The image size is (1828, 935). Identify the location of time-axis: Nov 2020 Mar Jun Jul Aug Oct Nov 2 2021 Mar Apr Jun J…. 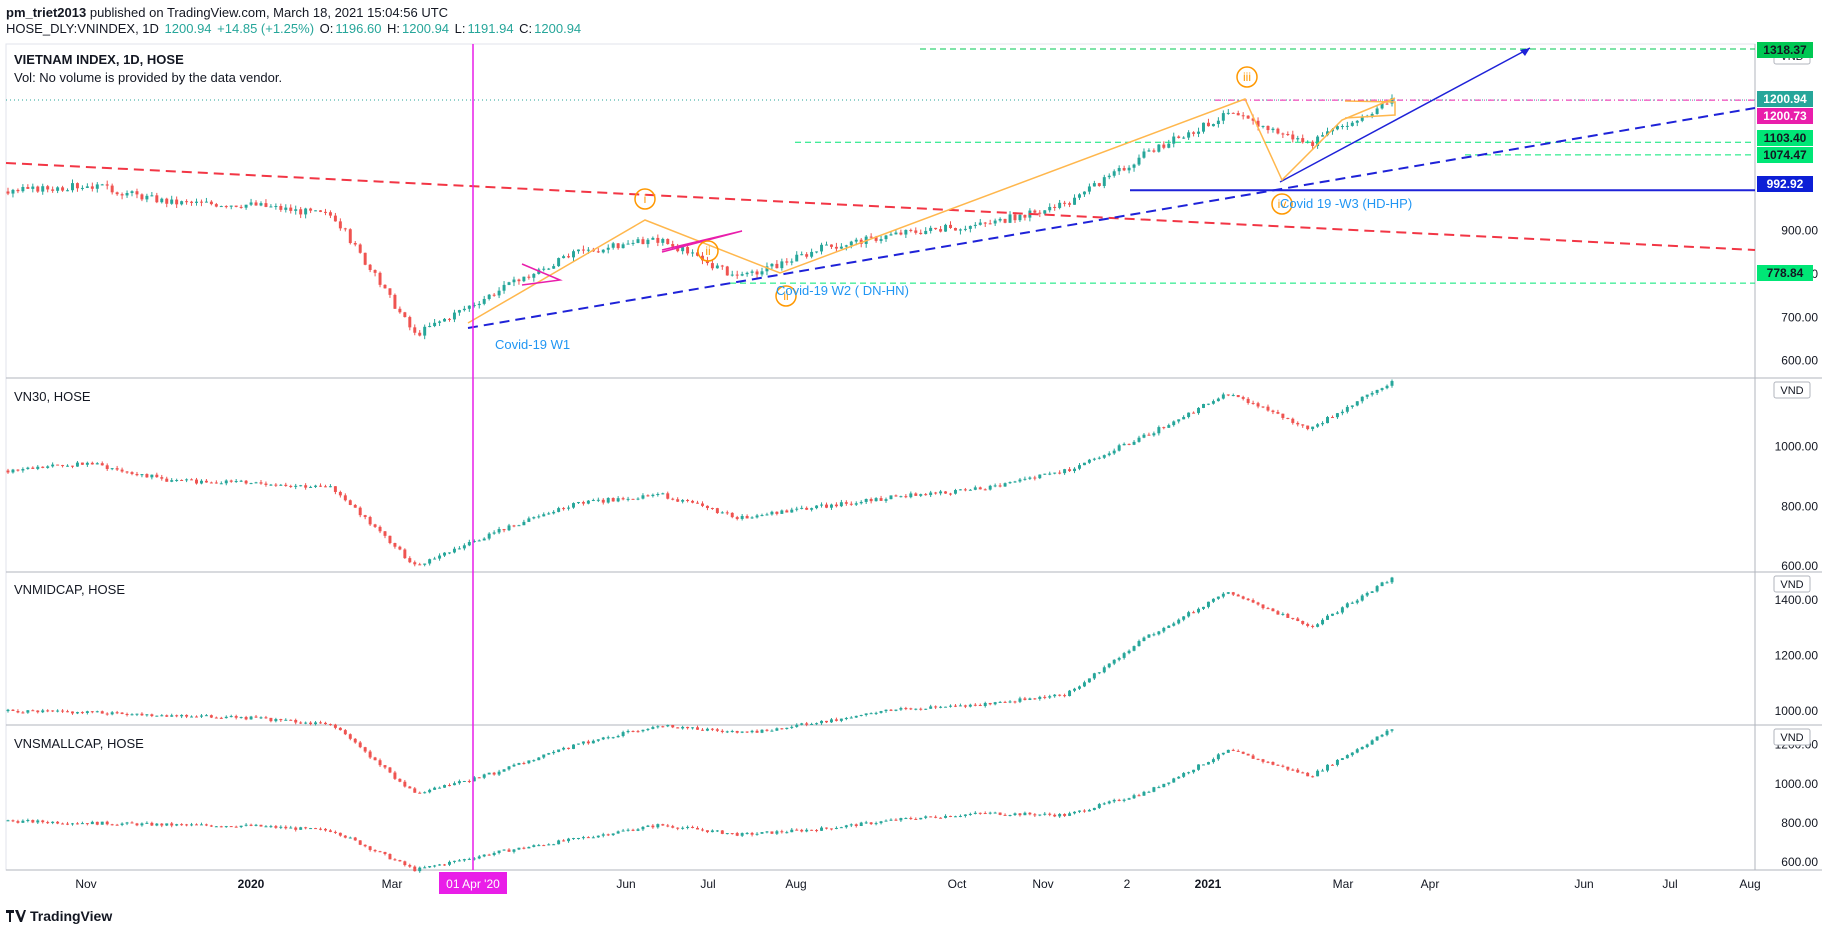
(918, 883).